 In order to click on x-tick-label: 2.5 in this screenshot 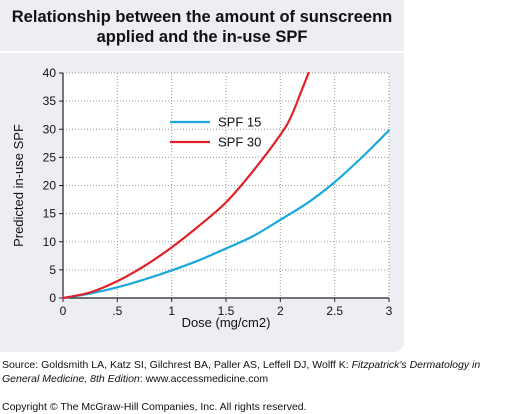, I will do `click(334, 311)`.